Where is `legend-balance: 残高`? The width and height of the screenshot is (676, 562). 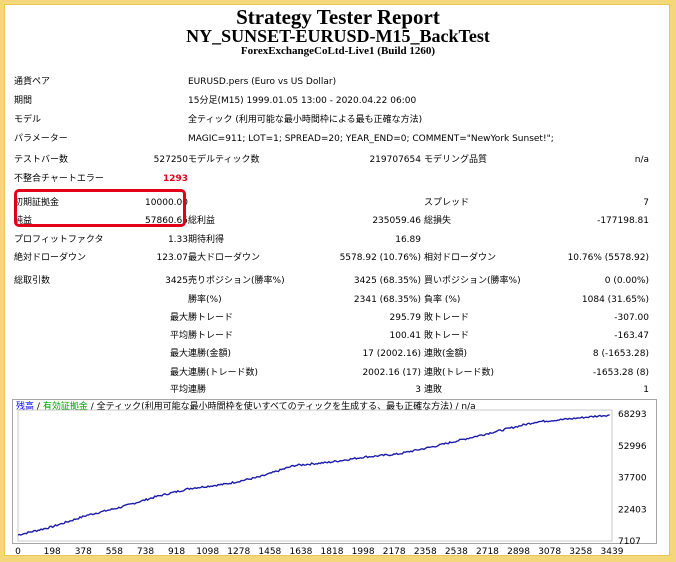
legend-balance: 残高 is located at coordinates (25, 407).